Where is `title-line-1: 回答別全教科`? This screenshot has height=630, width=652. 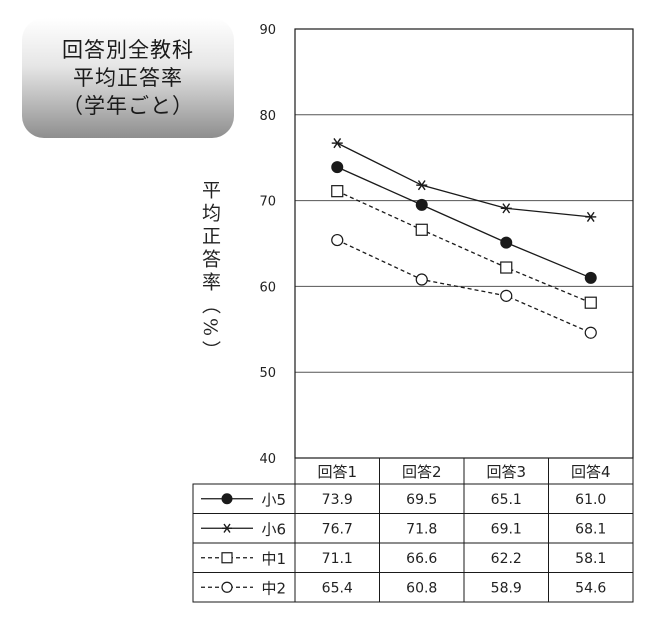 title-line-1: 回答別全教科 is located at coordinates (128, 50).